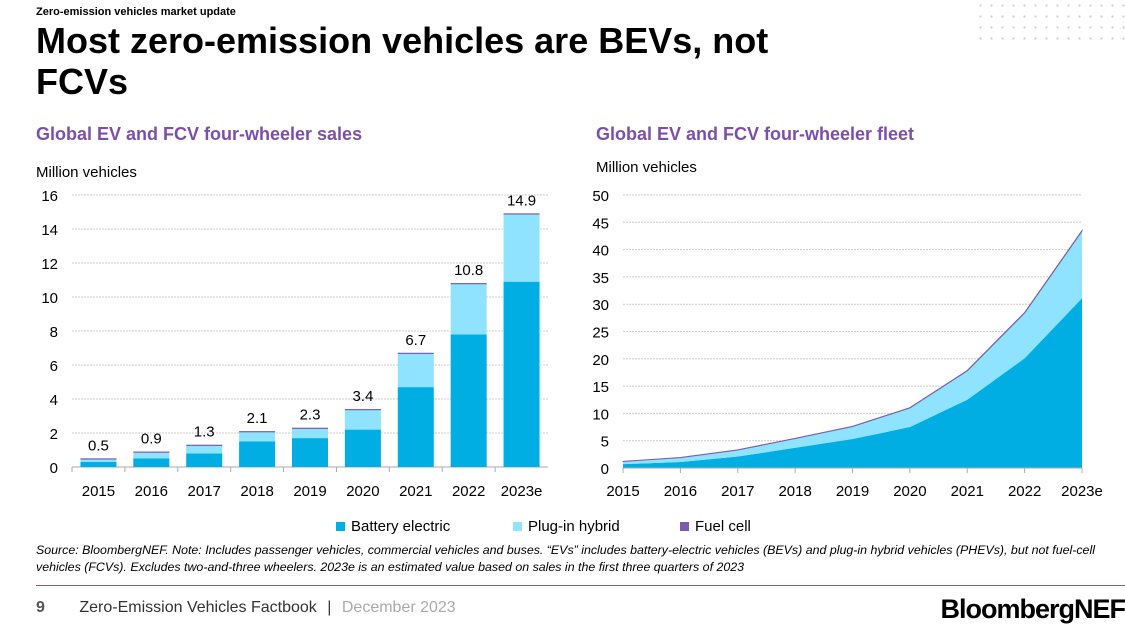 The width and height of the screenshot is (1125, 635). I want to click on y-tick-label: 4, so click(54, 400).